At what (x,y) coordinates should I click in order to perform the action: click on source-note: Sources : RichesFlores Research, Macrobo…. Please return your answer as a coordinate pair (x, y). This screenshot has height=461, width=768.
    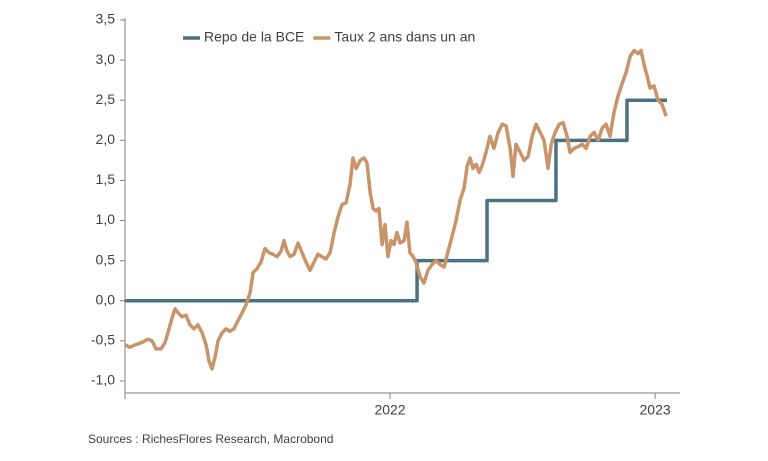
    Looking at the image, I should click on (210, 439).